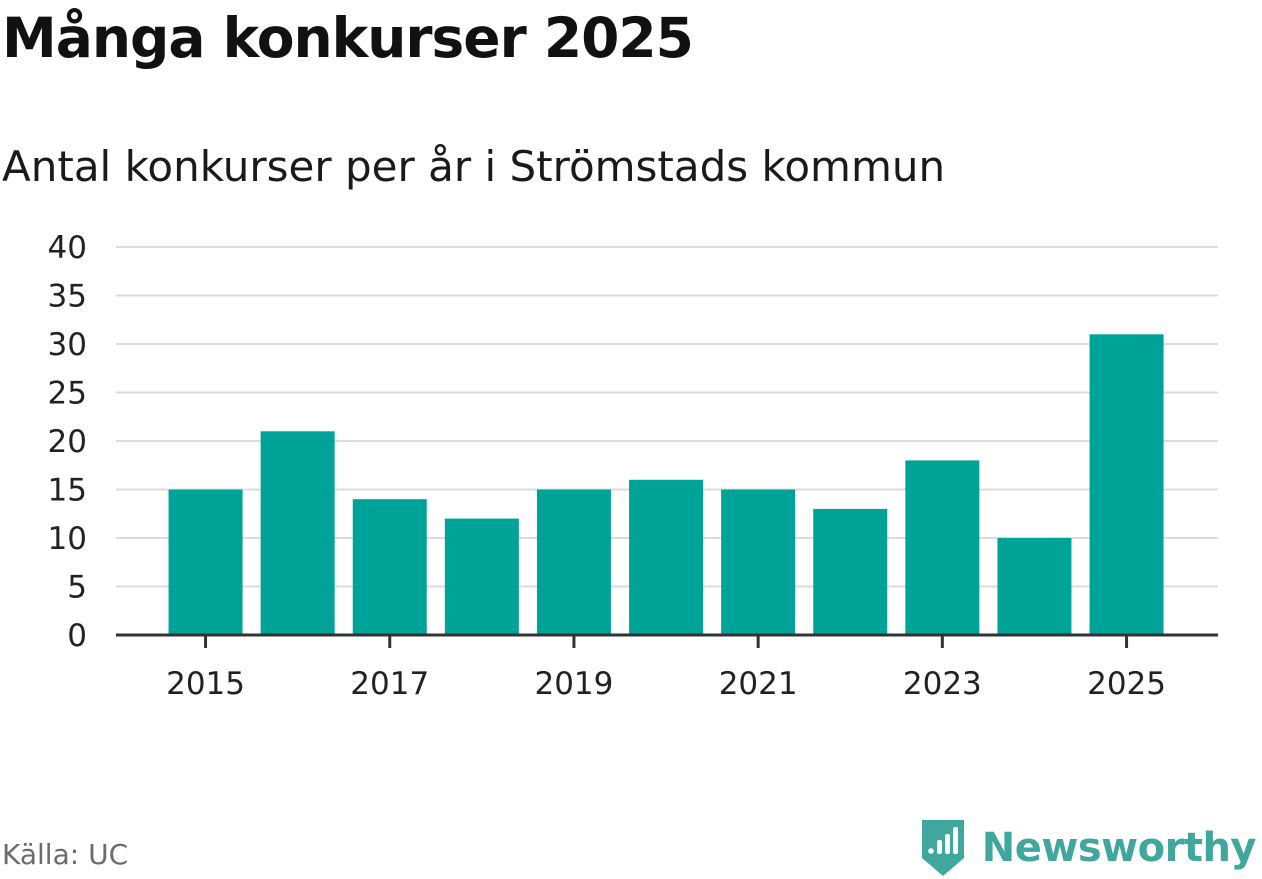 This screenshot has width=1262, height=879. What do you see at coordinates (942, 848) in the screenshot?
I see `newsworthy-logo-icon` at bounding box center [942, 848].